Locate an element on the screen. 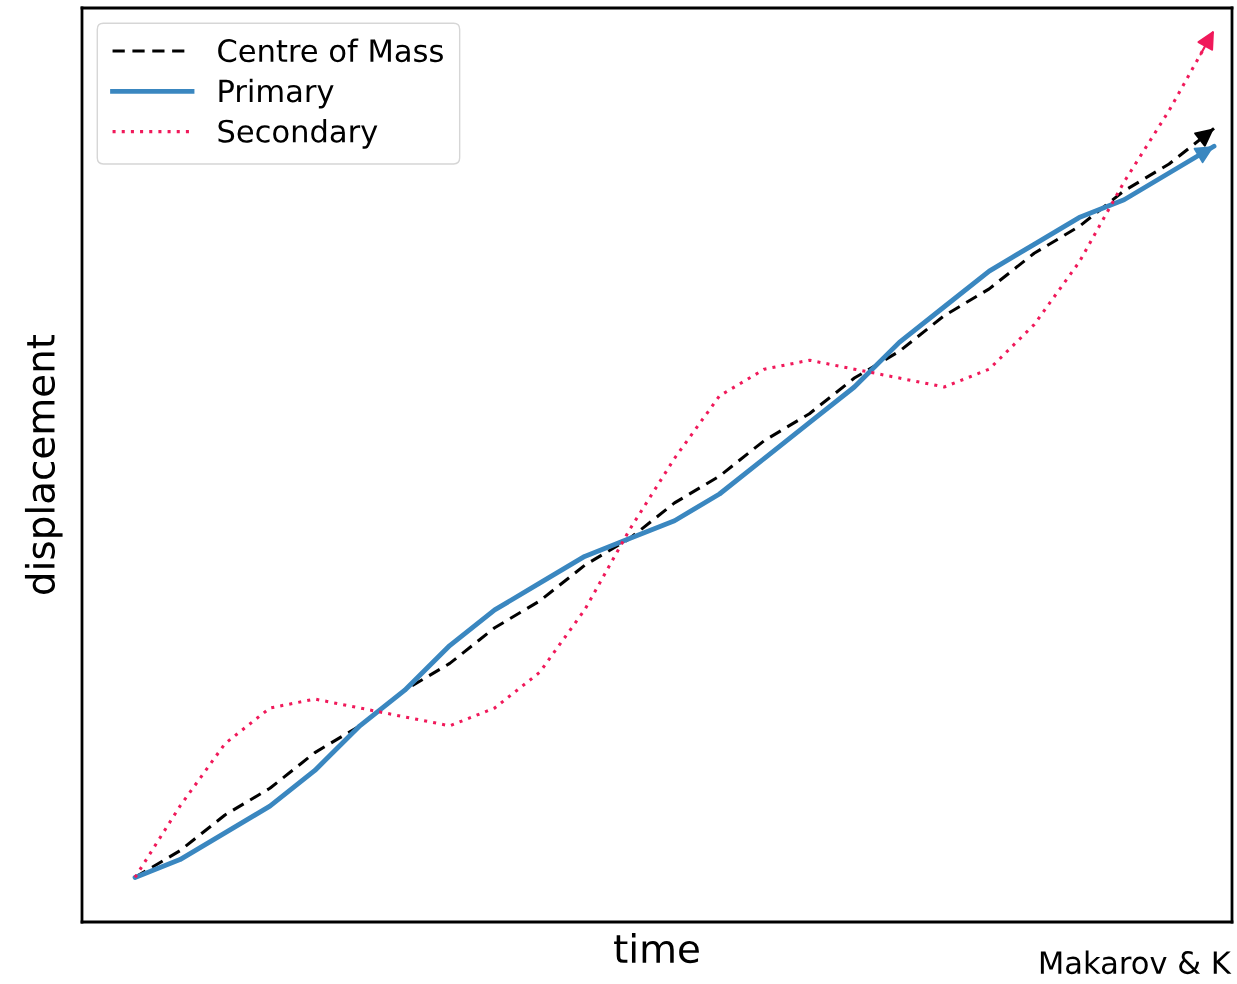 The height and width of the screenshot is (984, 1237). legend-label: Secondary is located at coordinates (298, 134).